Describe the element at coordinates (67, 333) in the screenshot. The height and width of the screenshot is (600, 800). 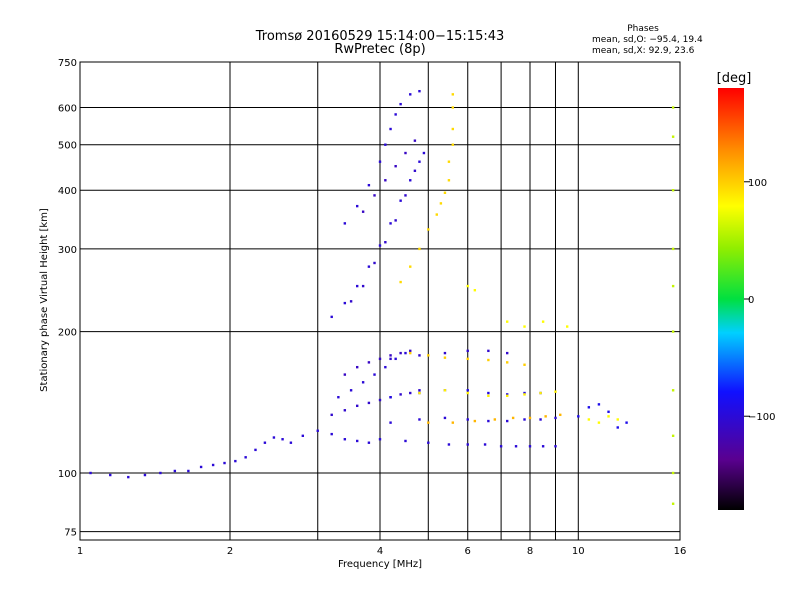
I see `y-tick-label: 200` at that location.